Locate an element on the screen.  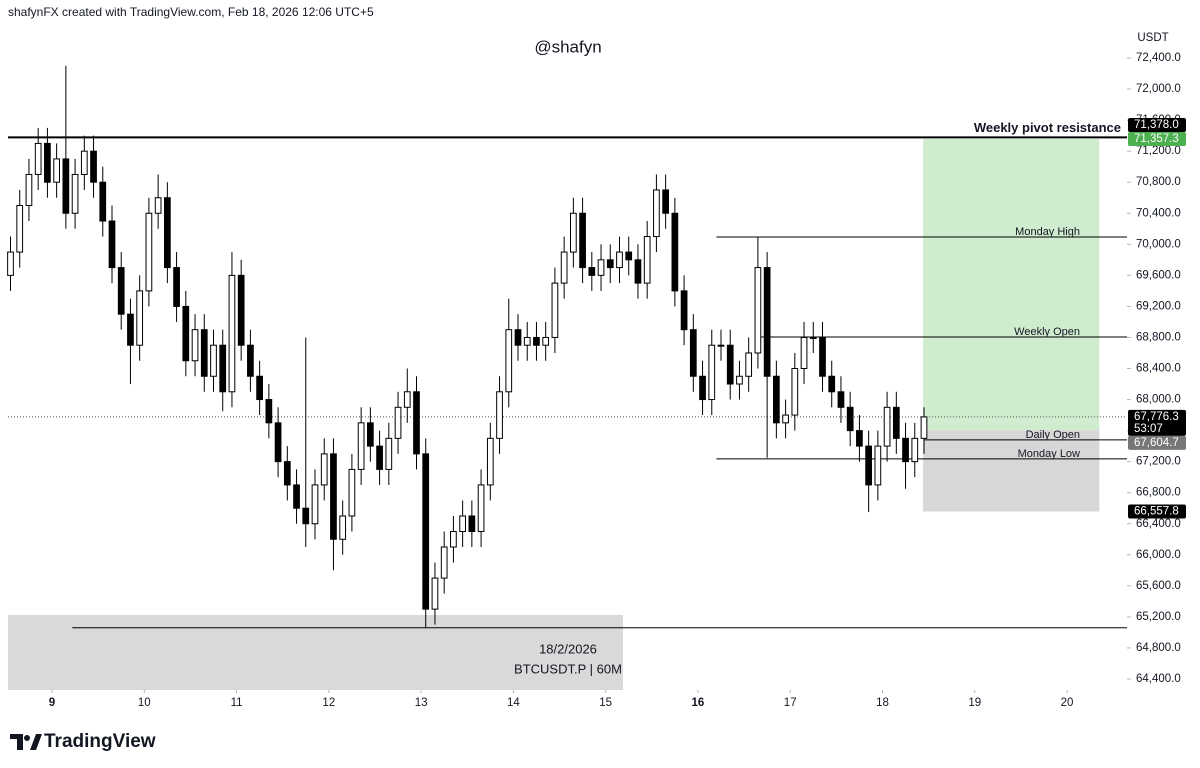
x-tick-label: 18 is located at coordinates (882, 703).